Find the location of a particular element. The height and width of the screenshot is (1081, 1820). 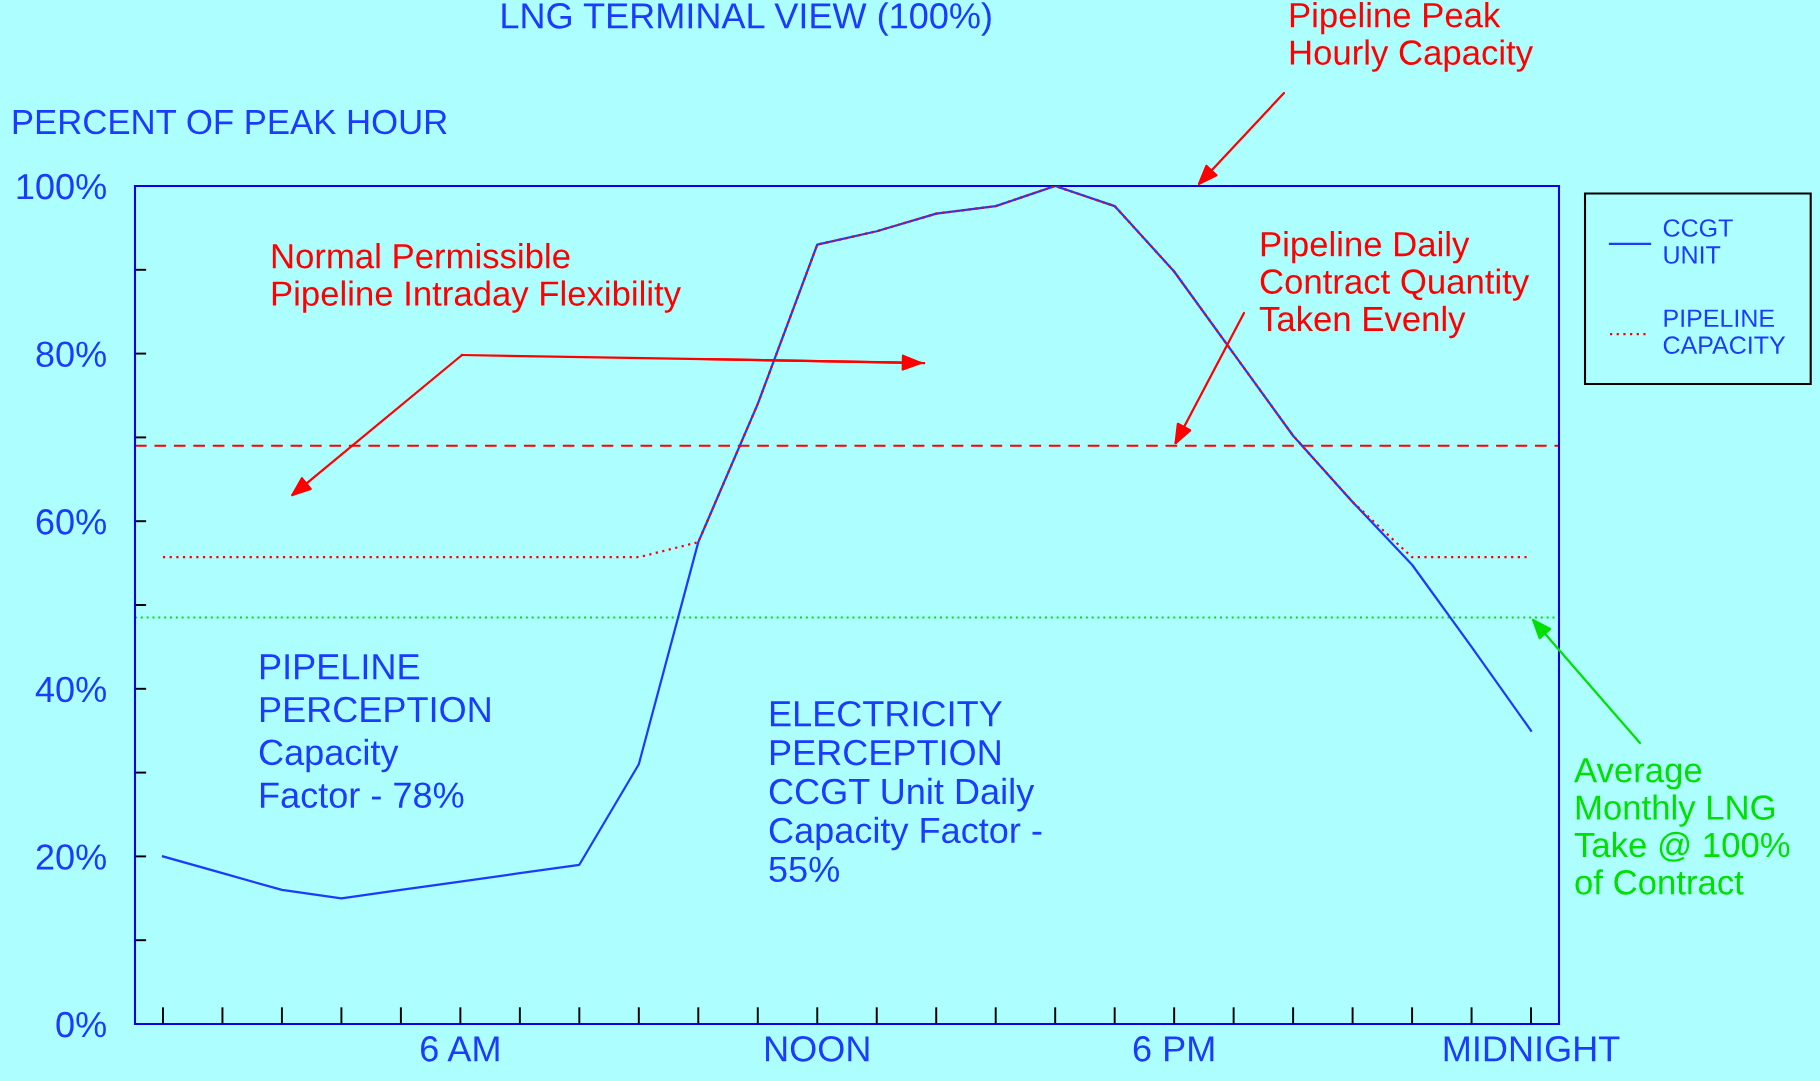

text: Pipeline Peak Hourly Capacity is located at coordinates (1412, 37).